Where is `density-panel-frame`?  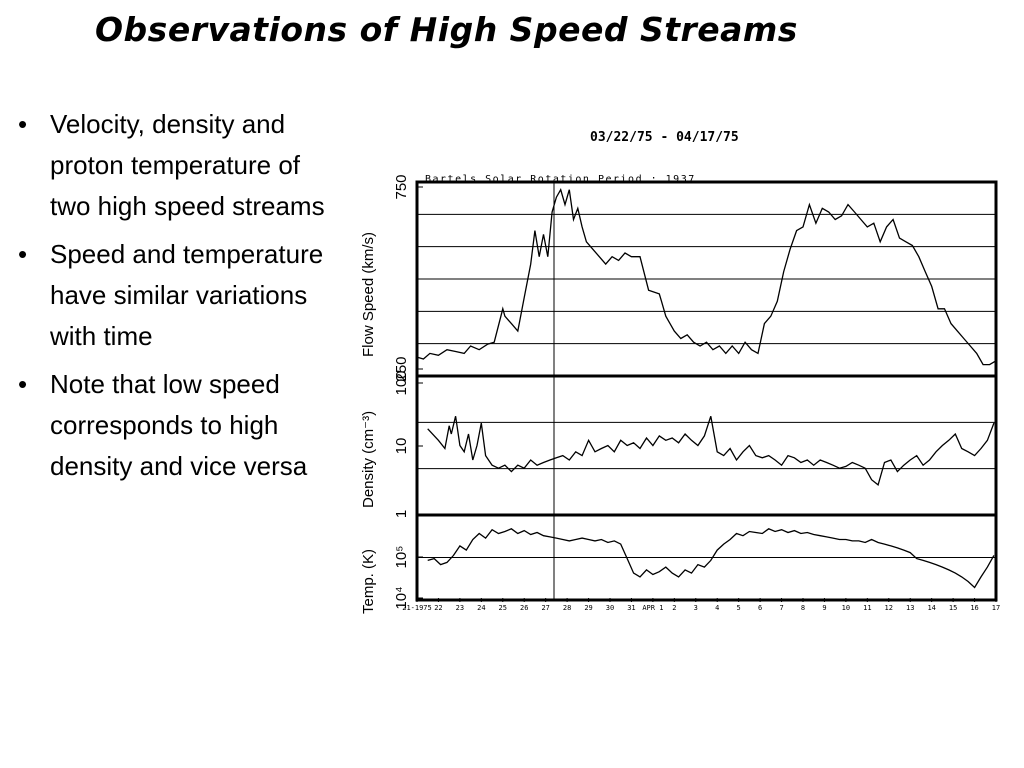
density-panel-frame is located at coordinates (706, 445).